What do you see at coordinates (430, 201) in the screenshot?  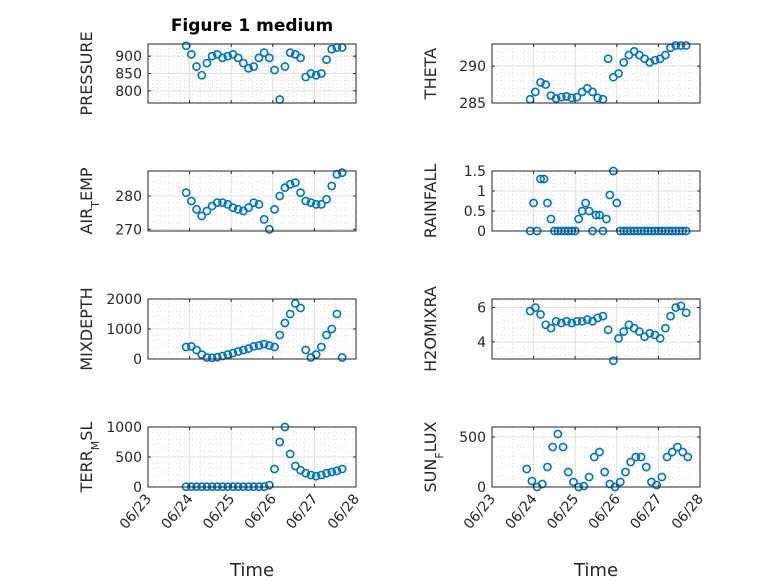 I see `y-axis-label: RAINFALL` at bounding box center [430, 201].